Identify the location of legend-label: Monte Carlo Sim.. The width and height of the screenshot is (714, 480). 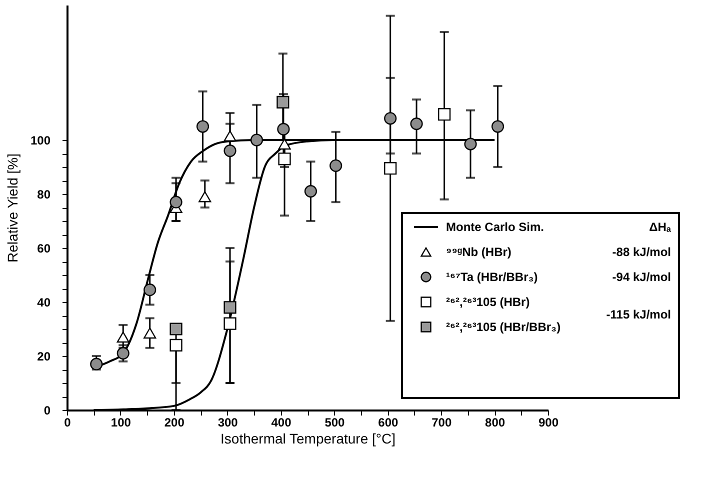
(495, 227).